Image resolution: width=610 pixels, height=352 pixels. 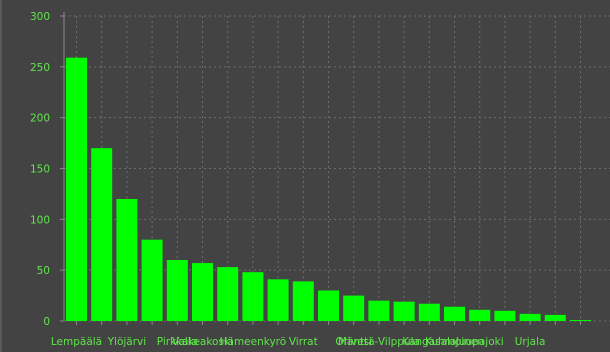 I want to click on x-tick-label: Valkeakoski, so click(x=202, y=342).